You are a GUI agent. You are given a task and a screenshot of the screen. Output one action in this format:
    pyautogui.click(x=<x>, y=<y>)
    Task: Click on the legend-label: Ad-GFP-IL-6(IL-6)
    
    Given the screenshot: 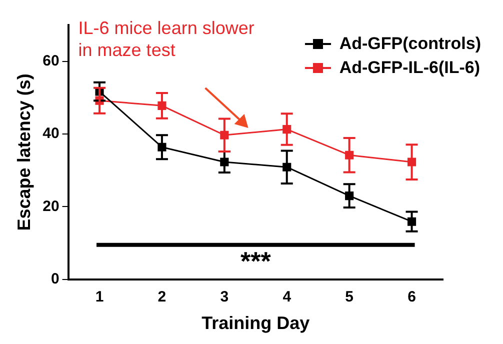 What is the action you would take?
    pyautogui.click(x=409, y=68)
    